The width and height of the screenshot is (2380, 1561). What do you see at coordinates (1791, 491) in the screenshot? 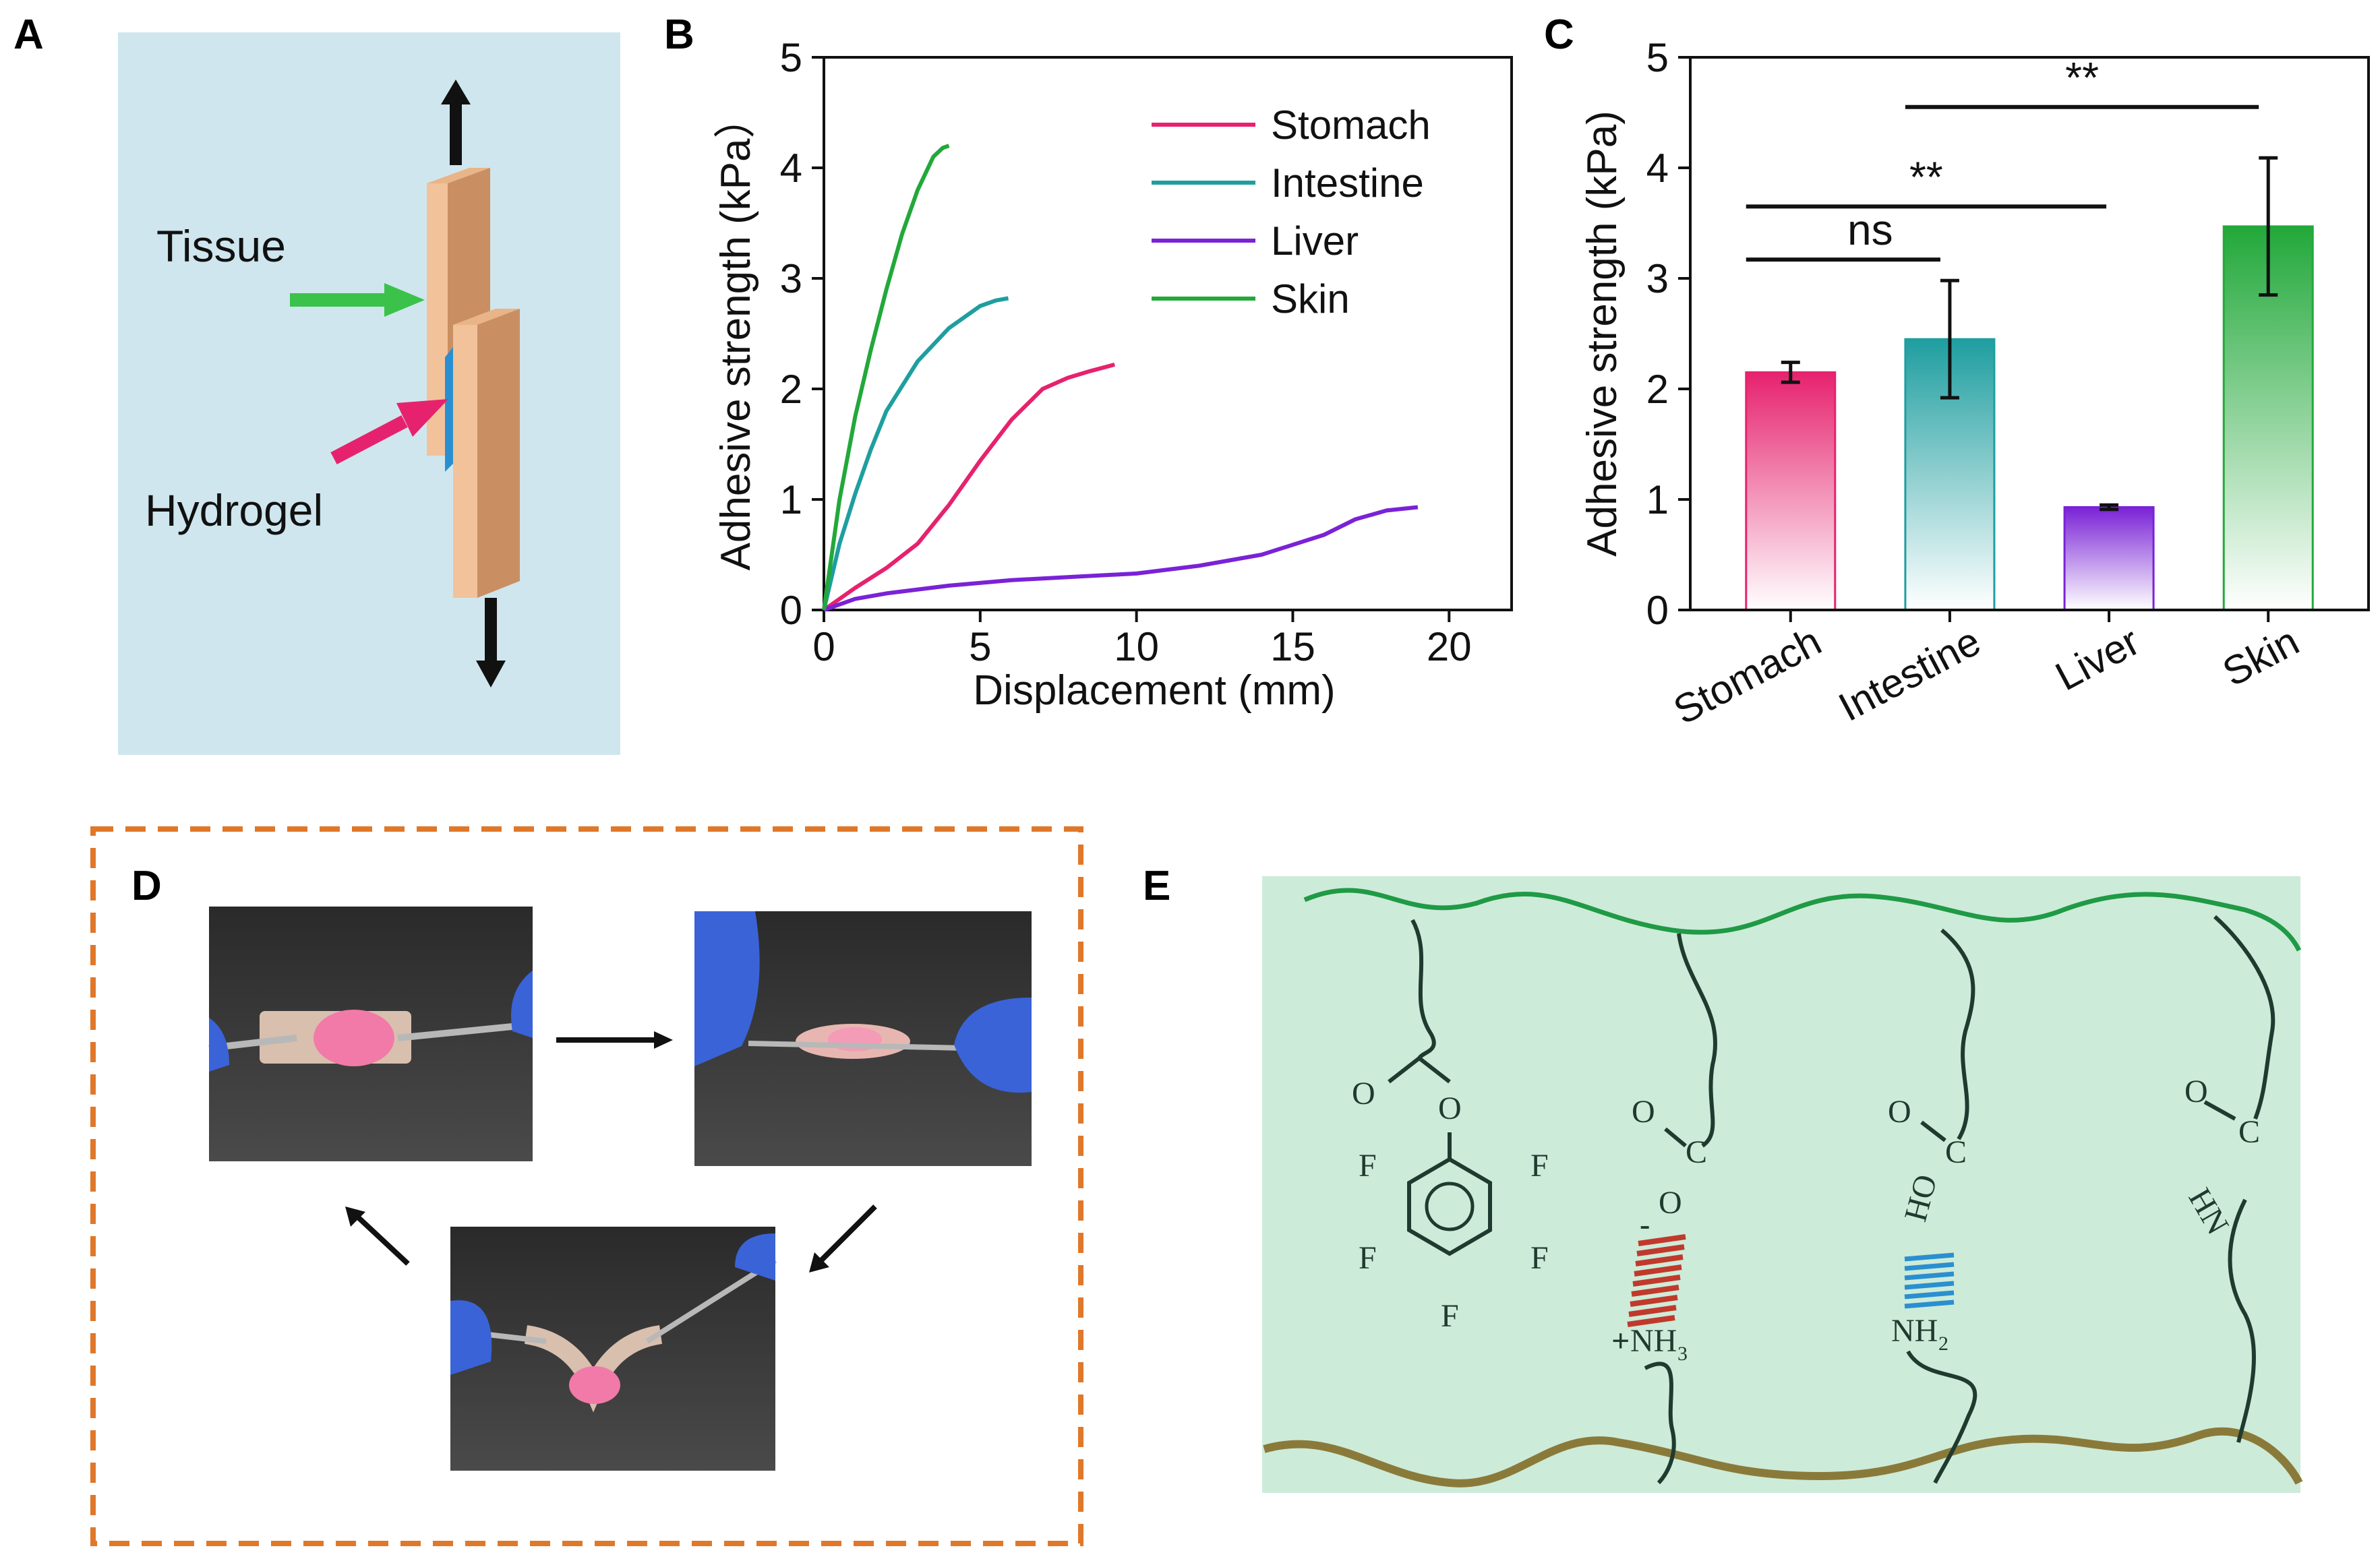
I see `bar-stomach` at bounding box center [1791, 491].